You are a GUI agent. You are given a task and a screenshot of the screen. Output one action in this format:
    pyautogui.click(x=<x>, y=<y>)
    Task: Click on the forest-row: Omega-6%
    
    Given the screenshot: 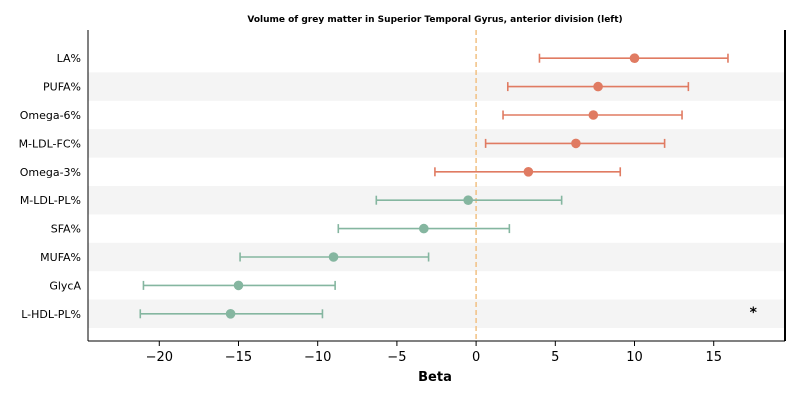 What is the action you would take?
    pyautogui.click(x=351, y=115)
    